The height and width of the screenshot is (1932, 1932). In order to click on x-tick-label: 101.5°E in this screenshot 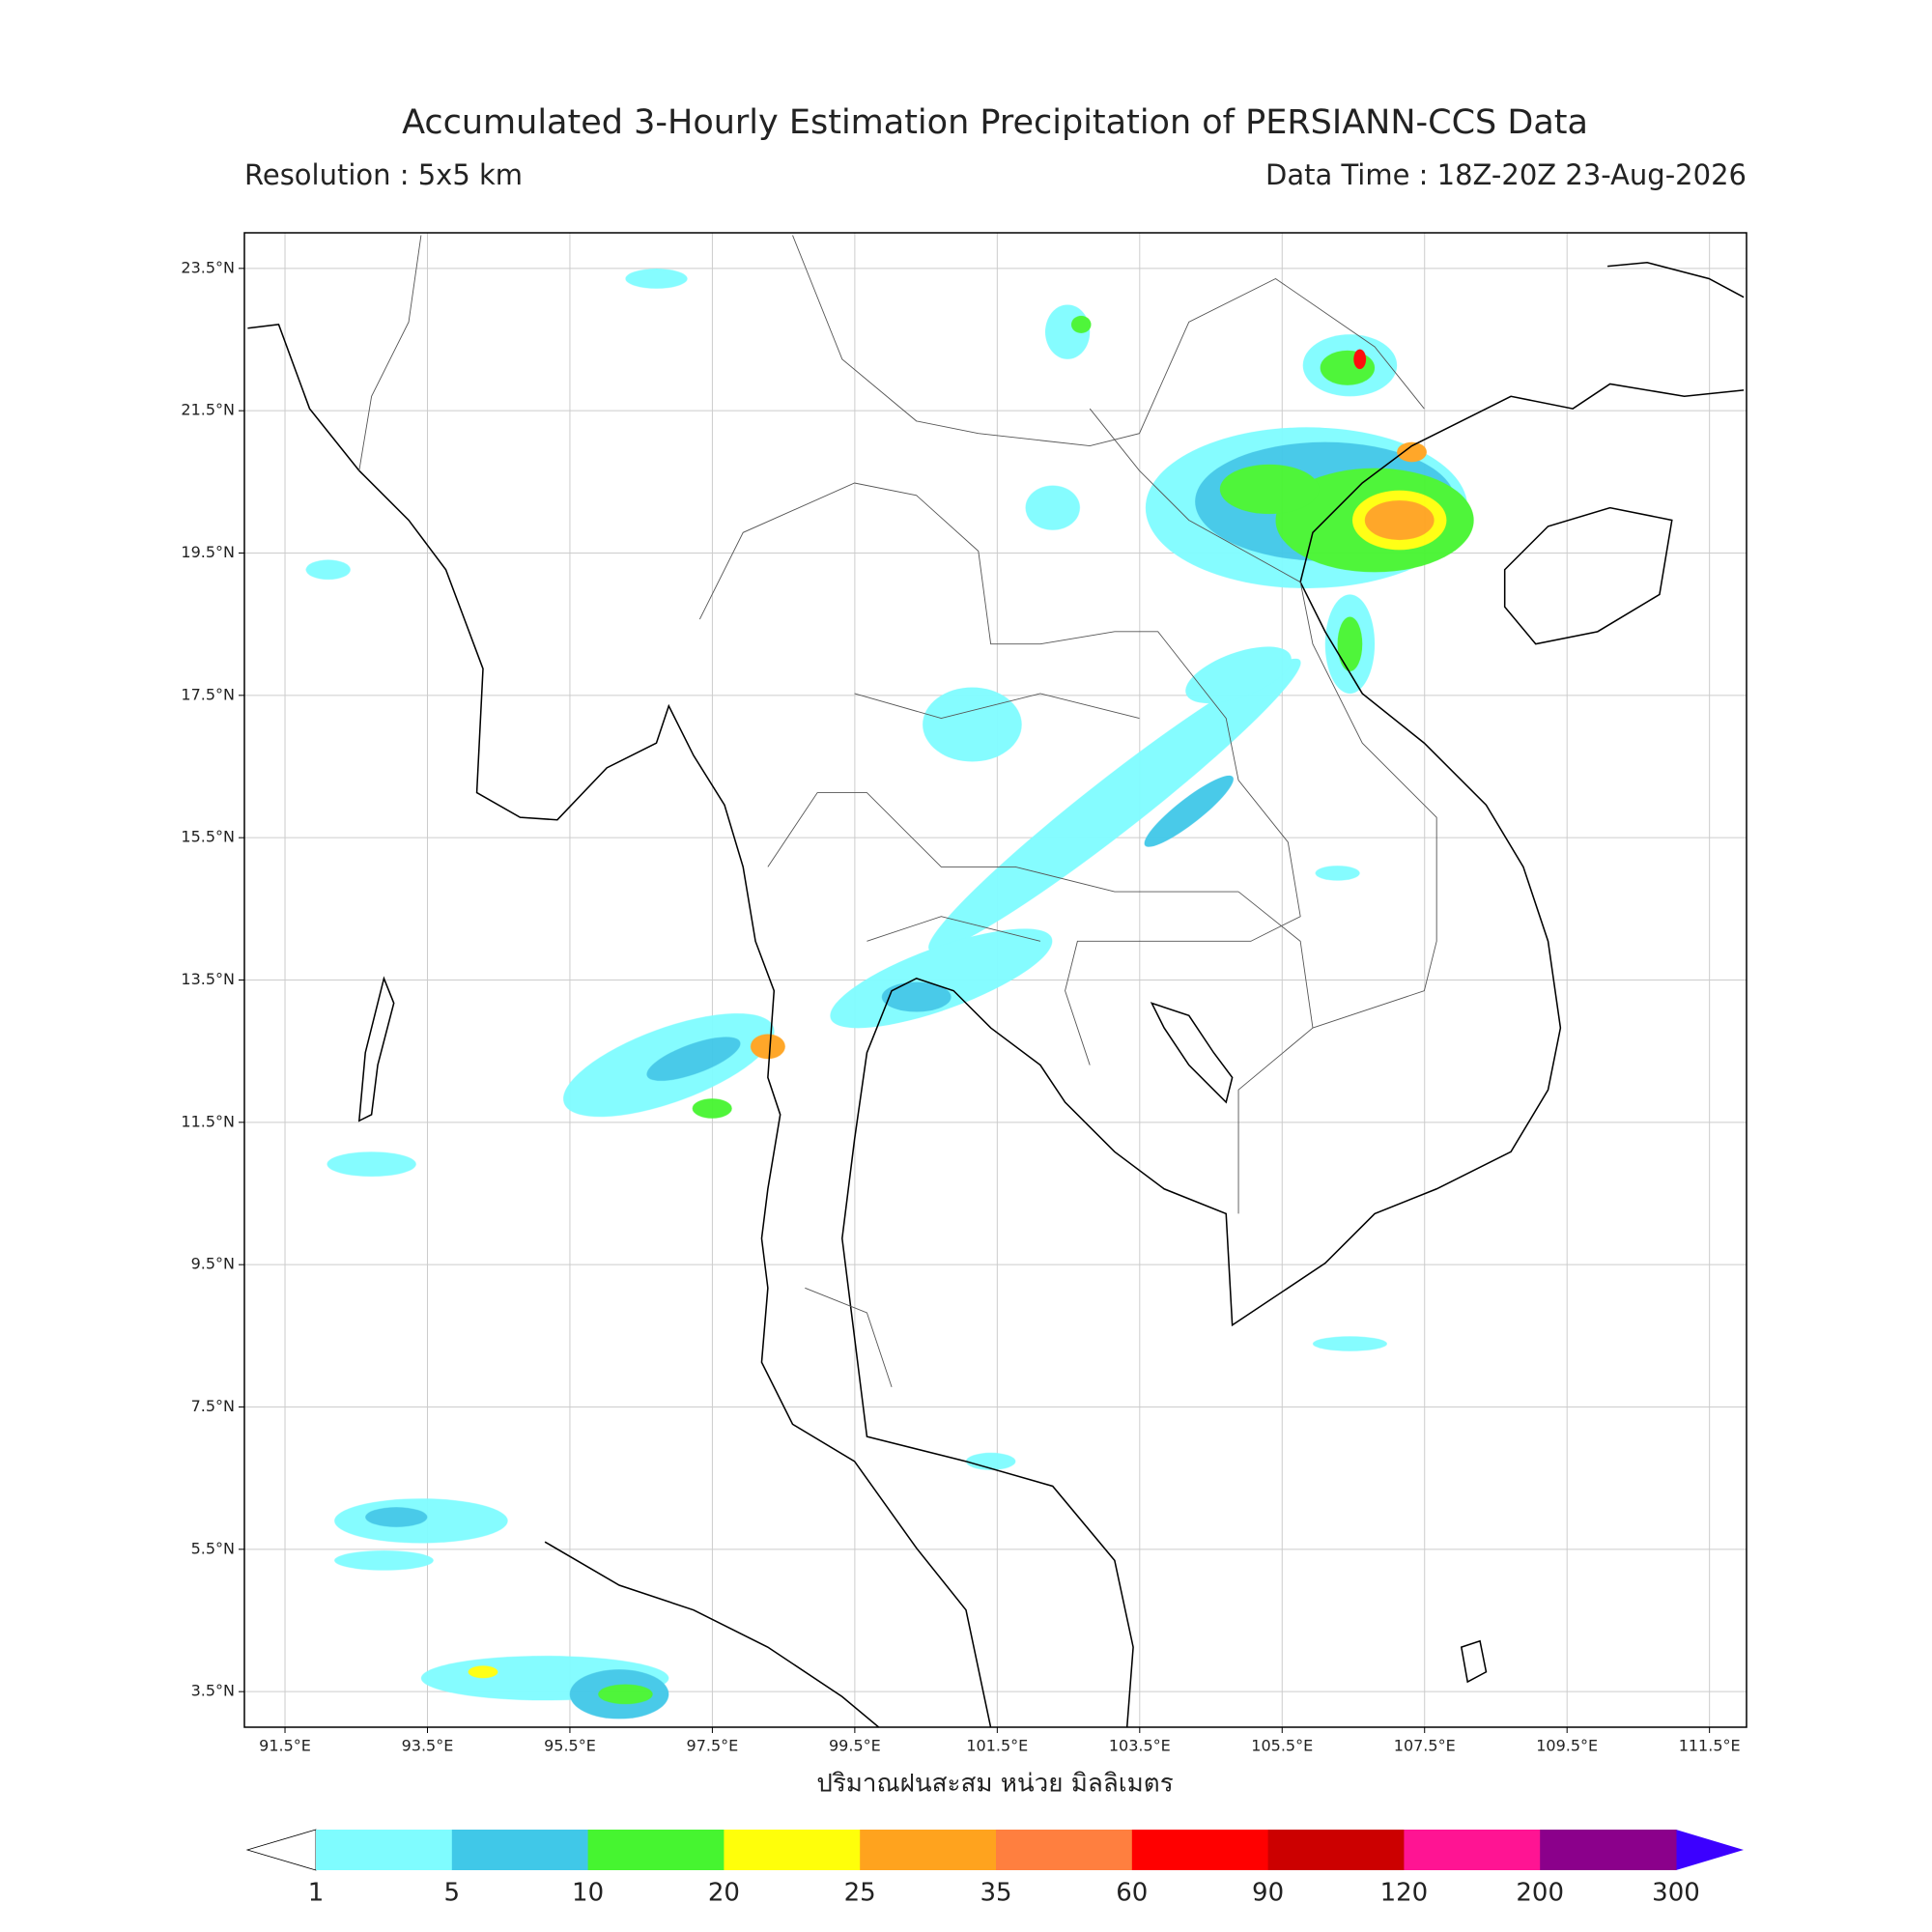, I will do `click(997, 1746)`.